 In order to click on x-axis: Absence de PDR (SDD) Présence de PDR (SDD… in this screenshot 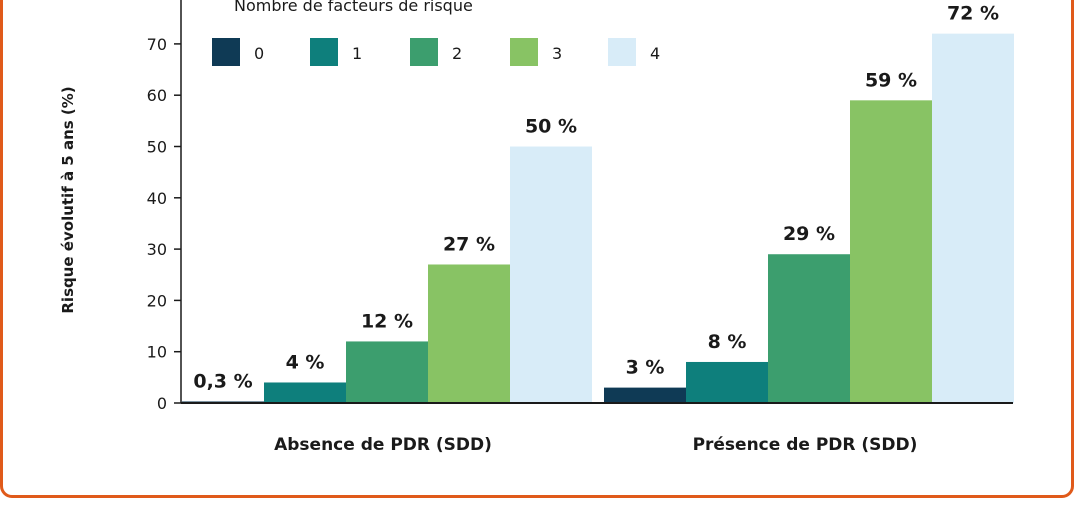, I will do `click(597, 428)`.